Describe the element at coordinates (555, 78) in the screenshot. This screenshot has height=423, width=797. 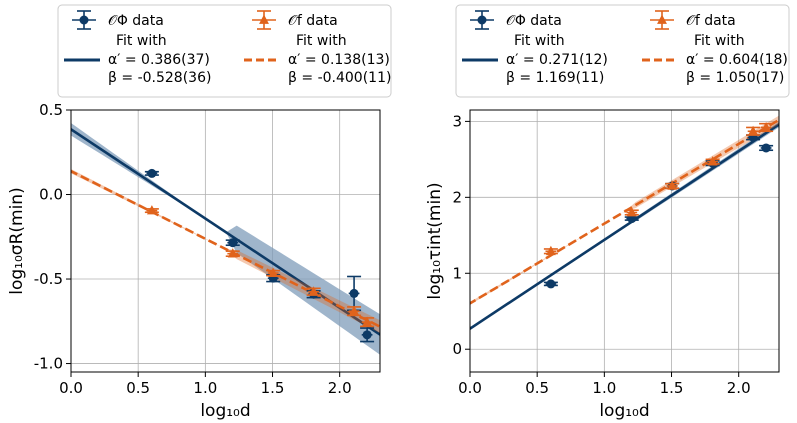
I see `legend-fit-beta: β = 1.169(11)` at that location.